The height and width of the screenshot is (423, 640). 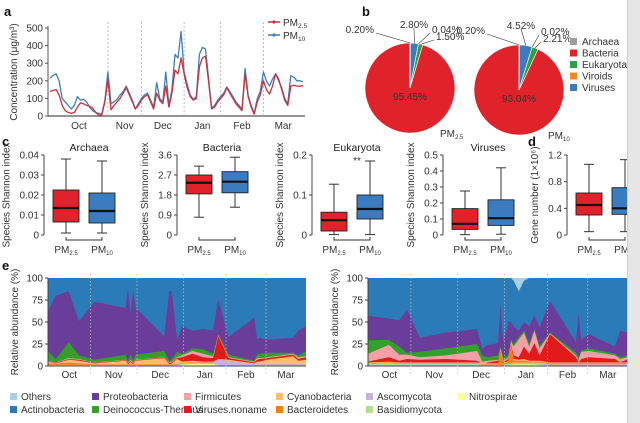 I want to click on box-eukaryota-y-axis-label: Species Shannon index, so click(x=280, y=194).